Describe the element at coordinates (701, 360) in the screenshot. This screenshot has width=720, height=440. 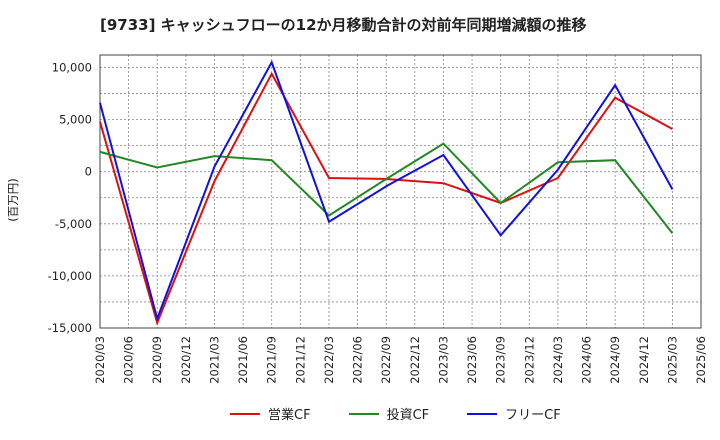
I see `x-tick-label: 2025/06` at that location.